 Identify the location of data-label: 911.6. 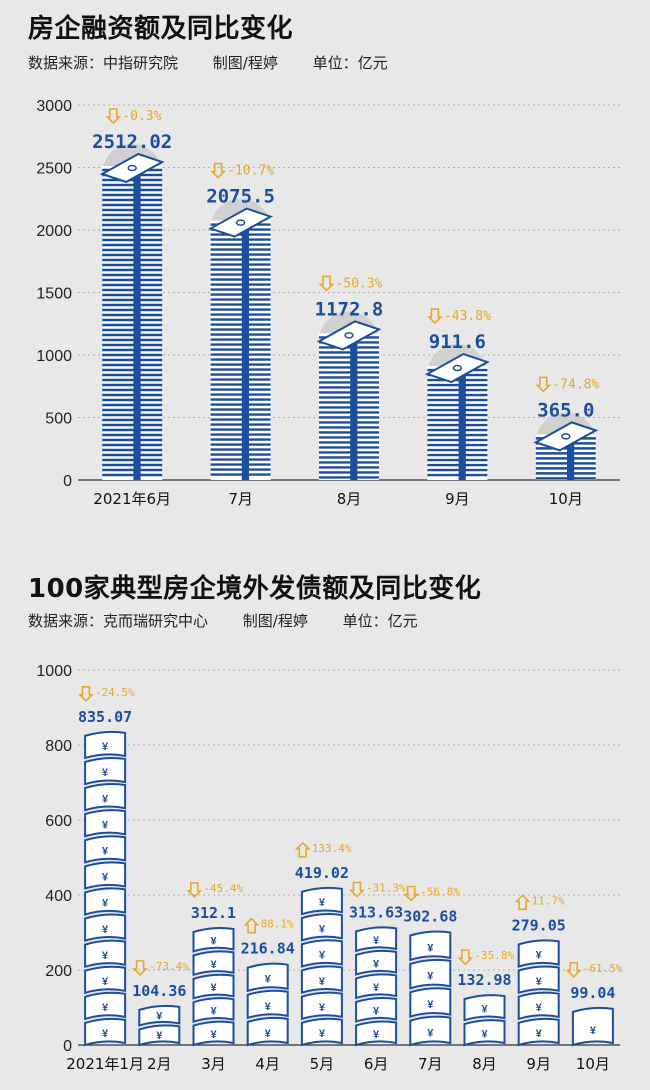
(457, 342).